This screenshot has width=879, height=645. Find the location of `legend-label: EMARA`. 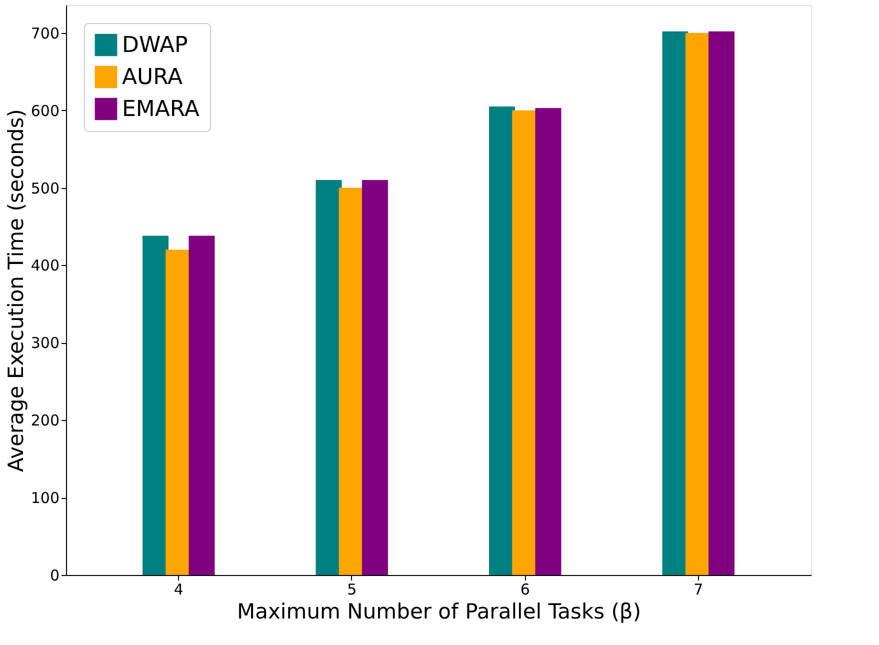

legend-label: EMARA is located at coordinates (161, 109).